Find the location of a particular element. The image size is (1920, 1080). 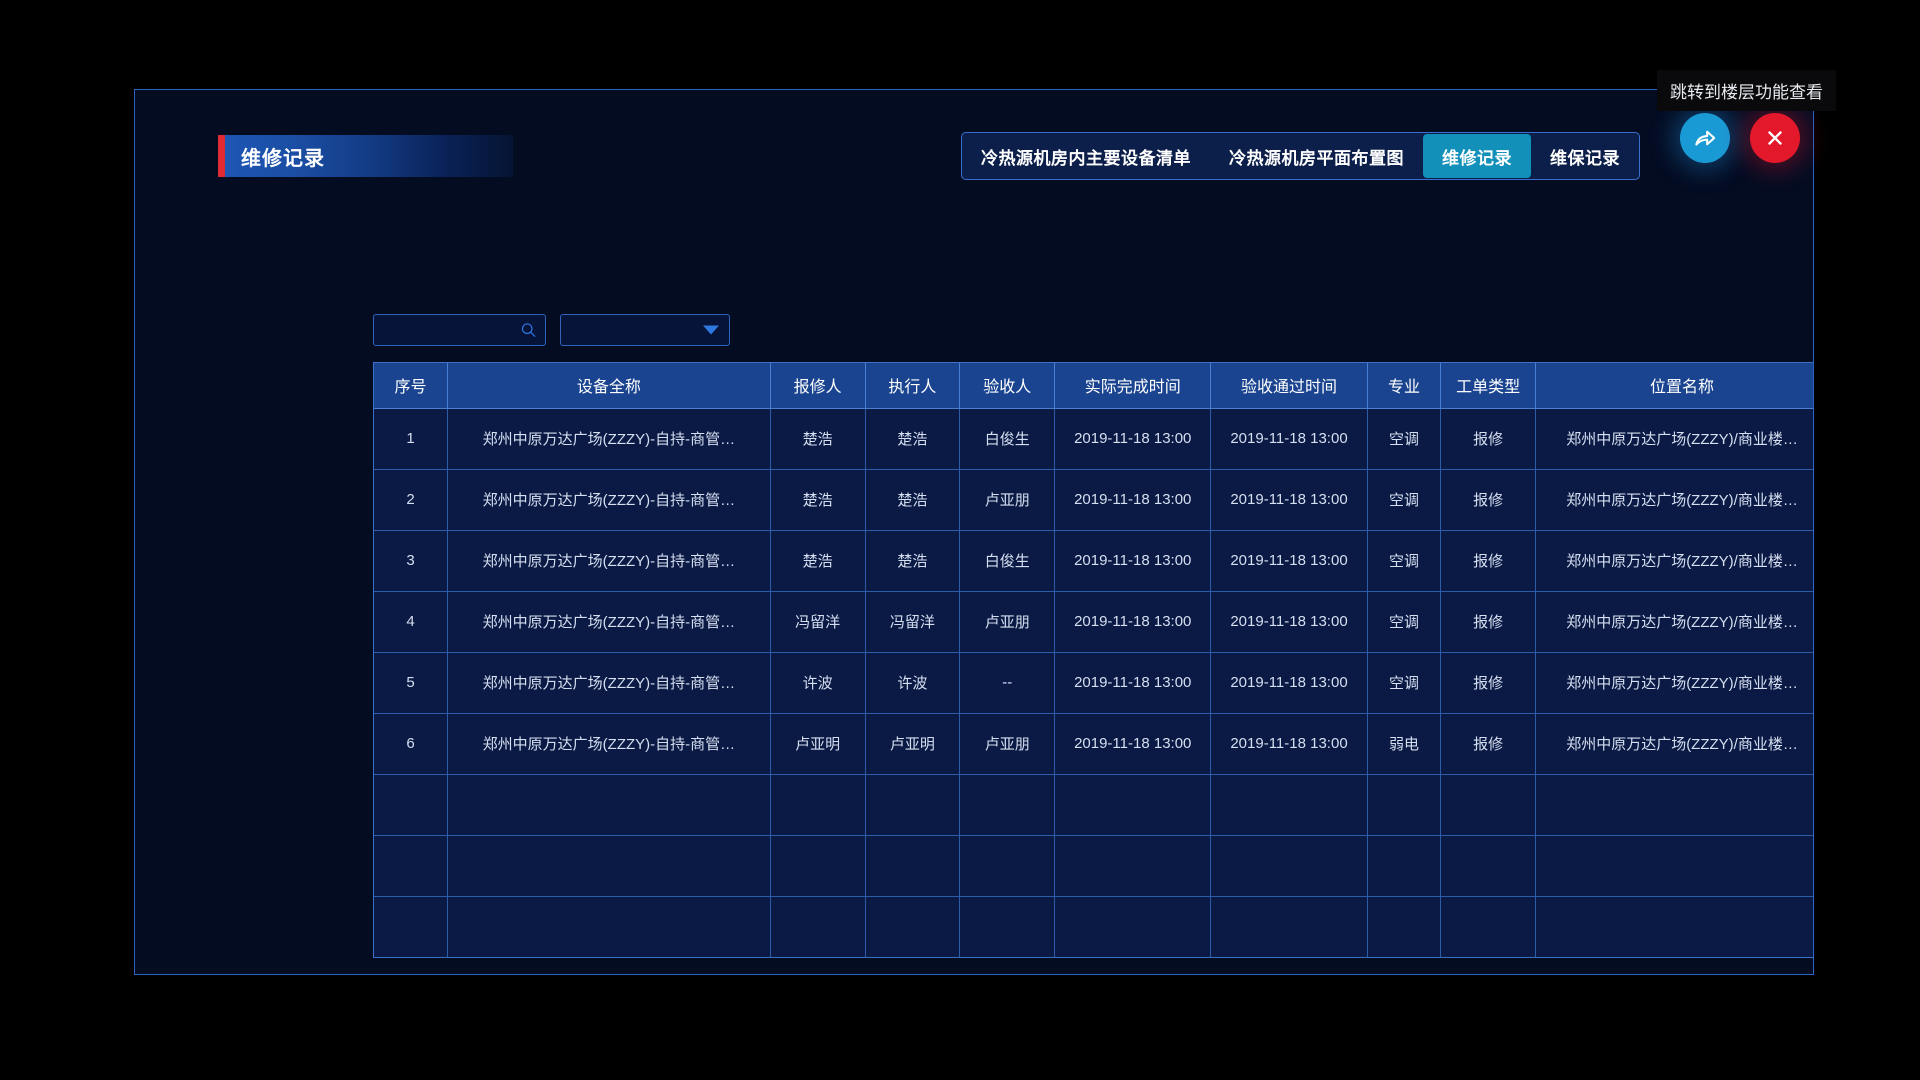

search-icon is located at coordinates (528, 330).